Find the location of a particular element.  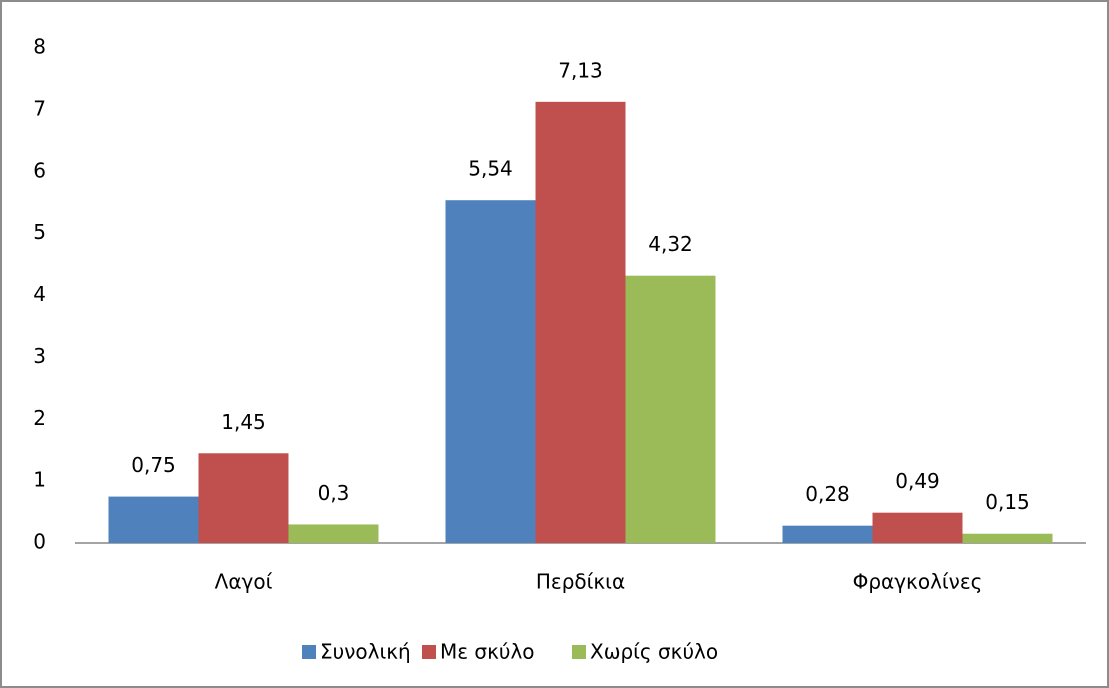

y-tick-label: 6 is located at coordinates (39, 170).